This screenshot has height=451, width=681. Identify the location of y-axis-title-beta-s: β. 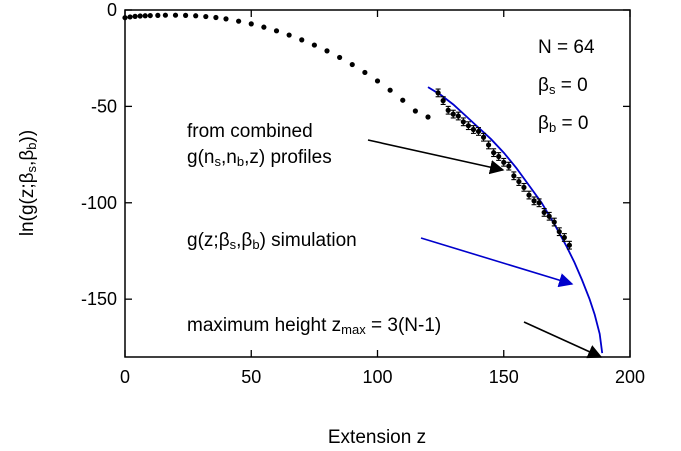
(27, 177).